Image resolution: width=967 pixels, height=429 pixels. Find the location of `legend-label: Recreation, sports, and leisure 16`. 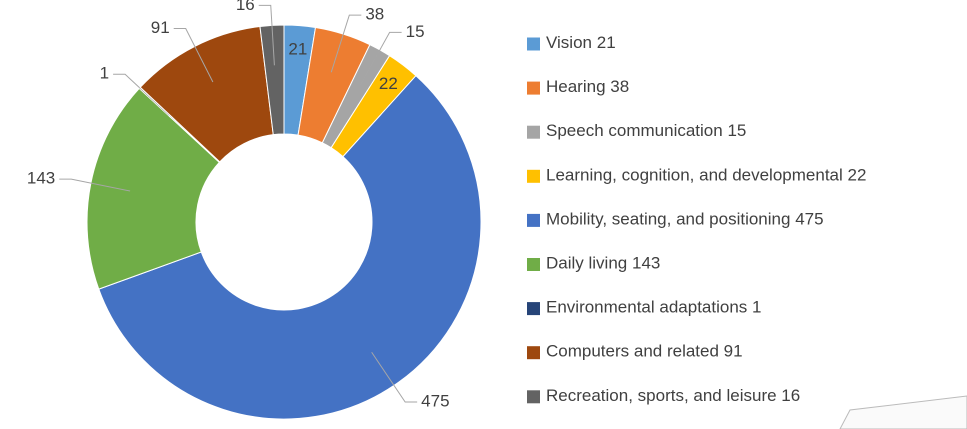

legend-label: Recreation, sports, and leisure 16 is located at coordinates (673, 395).